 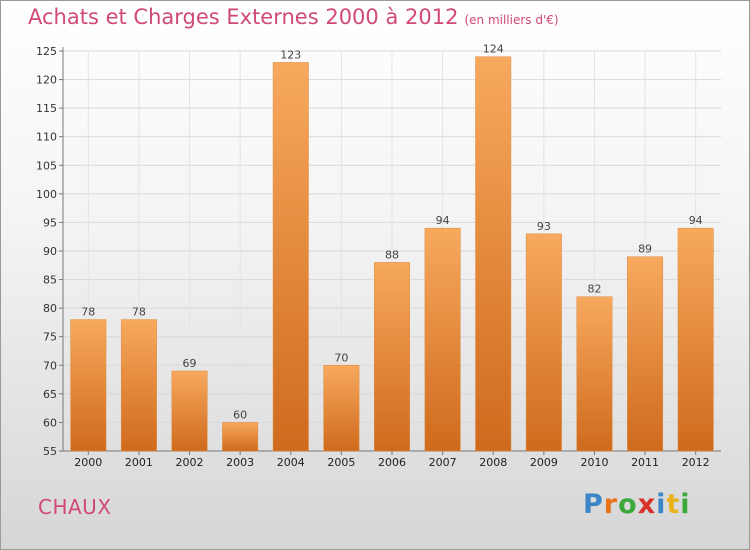 What do you see at coordinates (645, 462) in the screenshot?
I see `x-tick-label-2011: 2011` at bounding box center [645, 462].